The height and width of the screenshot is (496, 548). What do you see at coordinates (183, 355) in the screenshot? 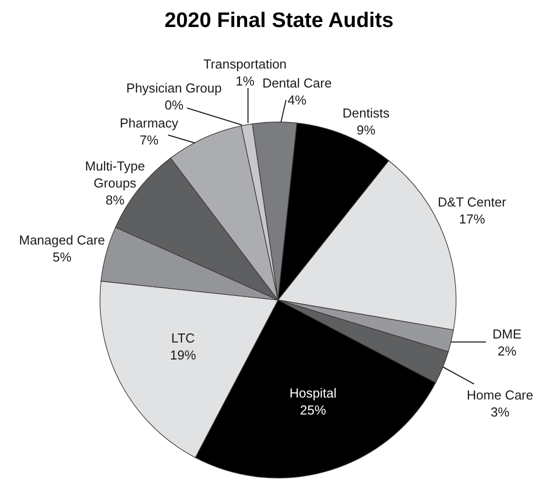
I see `data-label: 19%` at bounding box center [183, 355].